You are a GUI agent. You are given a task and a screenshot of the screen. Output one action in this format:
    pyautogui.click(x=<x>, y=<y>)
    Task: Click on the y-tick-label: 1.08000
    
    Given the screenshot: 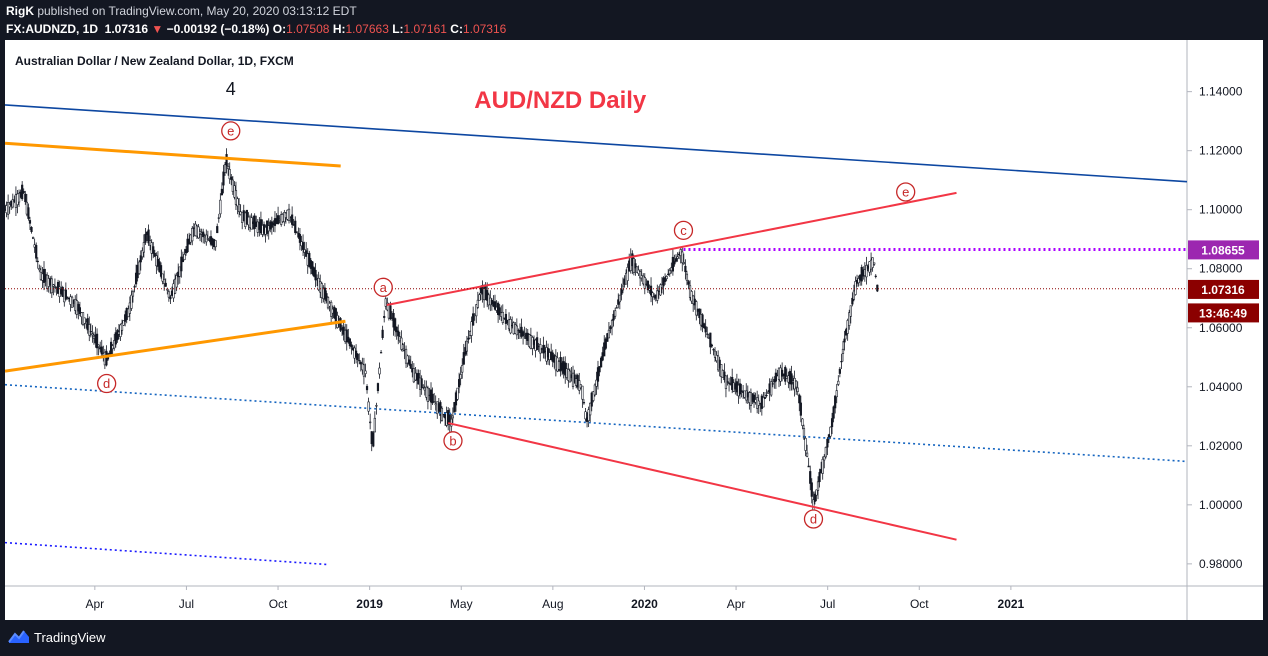 What is the action you would take?
    pyautogui.click(x=1221, y=269)
    